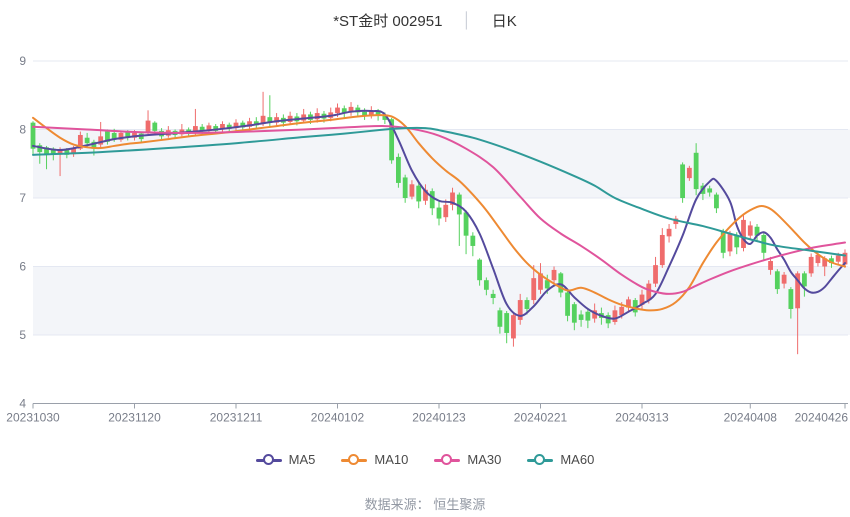  I want to click on data-source-value: 恒生聚源, so click(459, 504).